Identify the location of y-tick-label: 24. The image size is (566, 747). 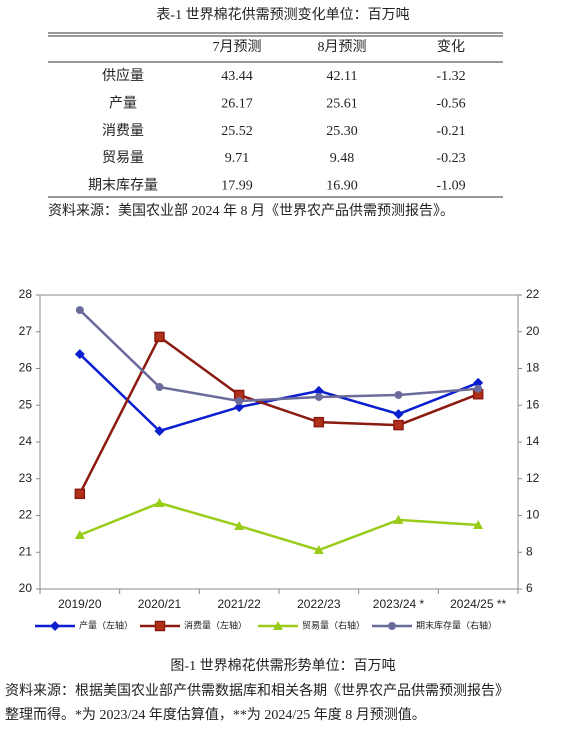
(26, 441).